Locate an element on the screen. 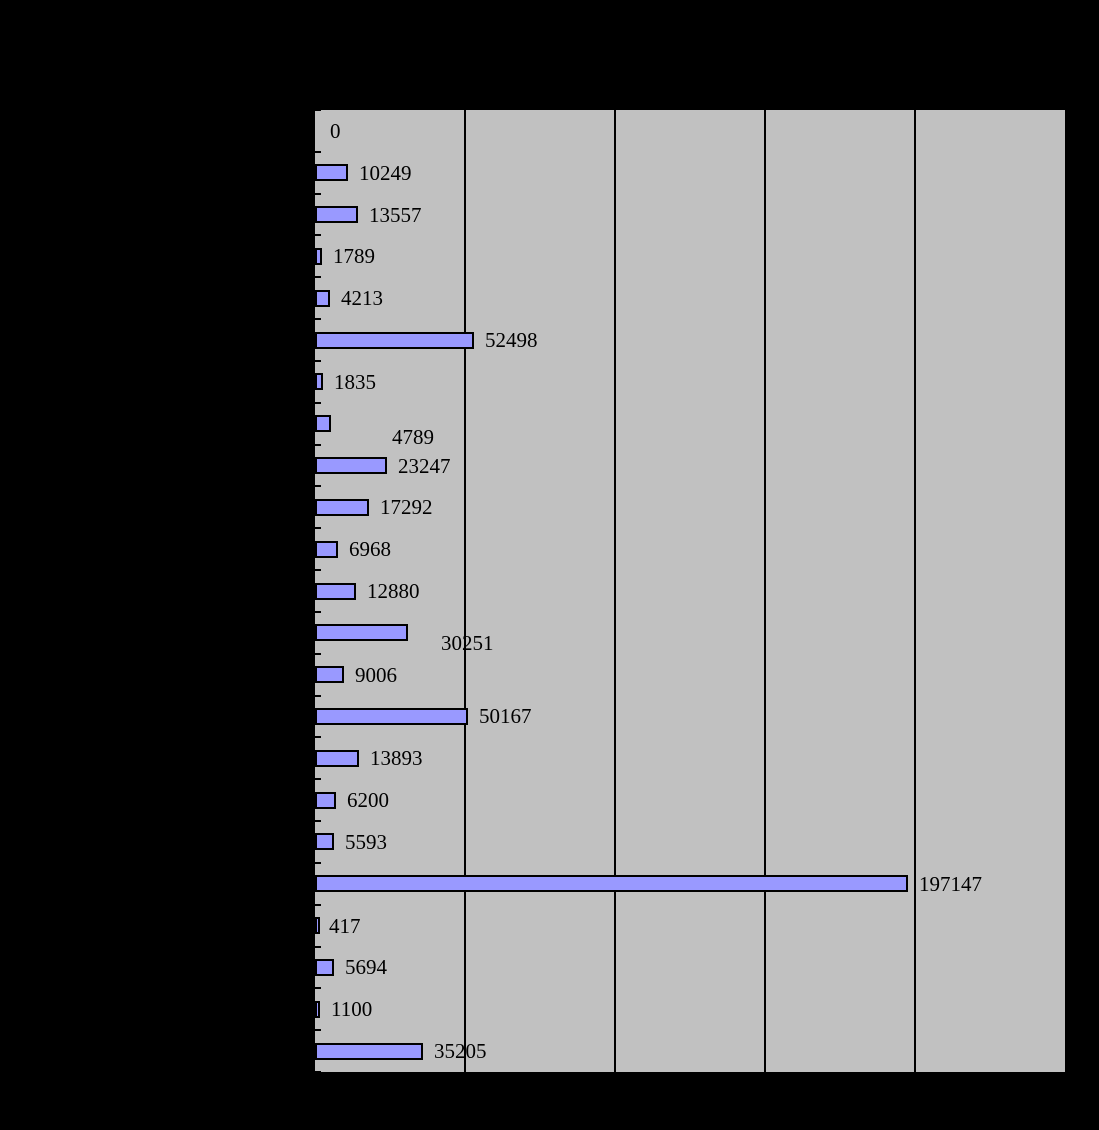 This screenshot has height=1130, width=1099. bar-label: 10249 is located at coordinates (385, 173).